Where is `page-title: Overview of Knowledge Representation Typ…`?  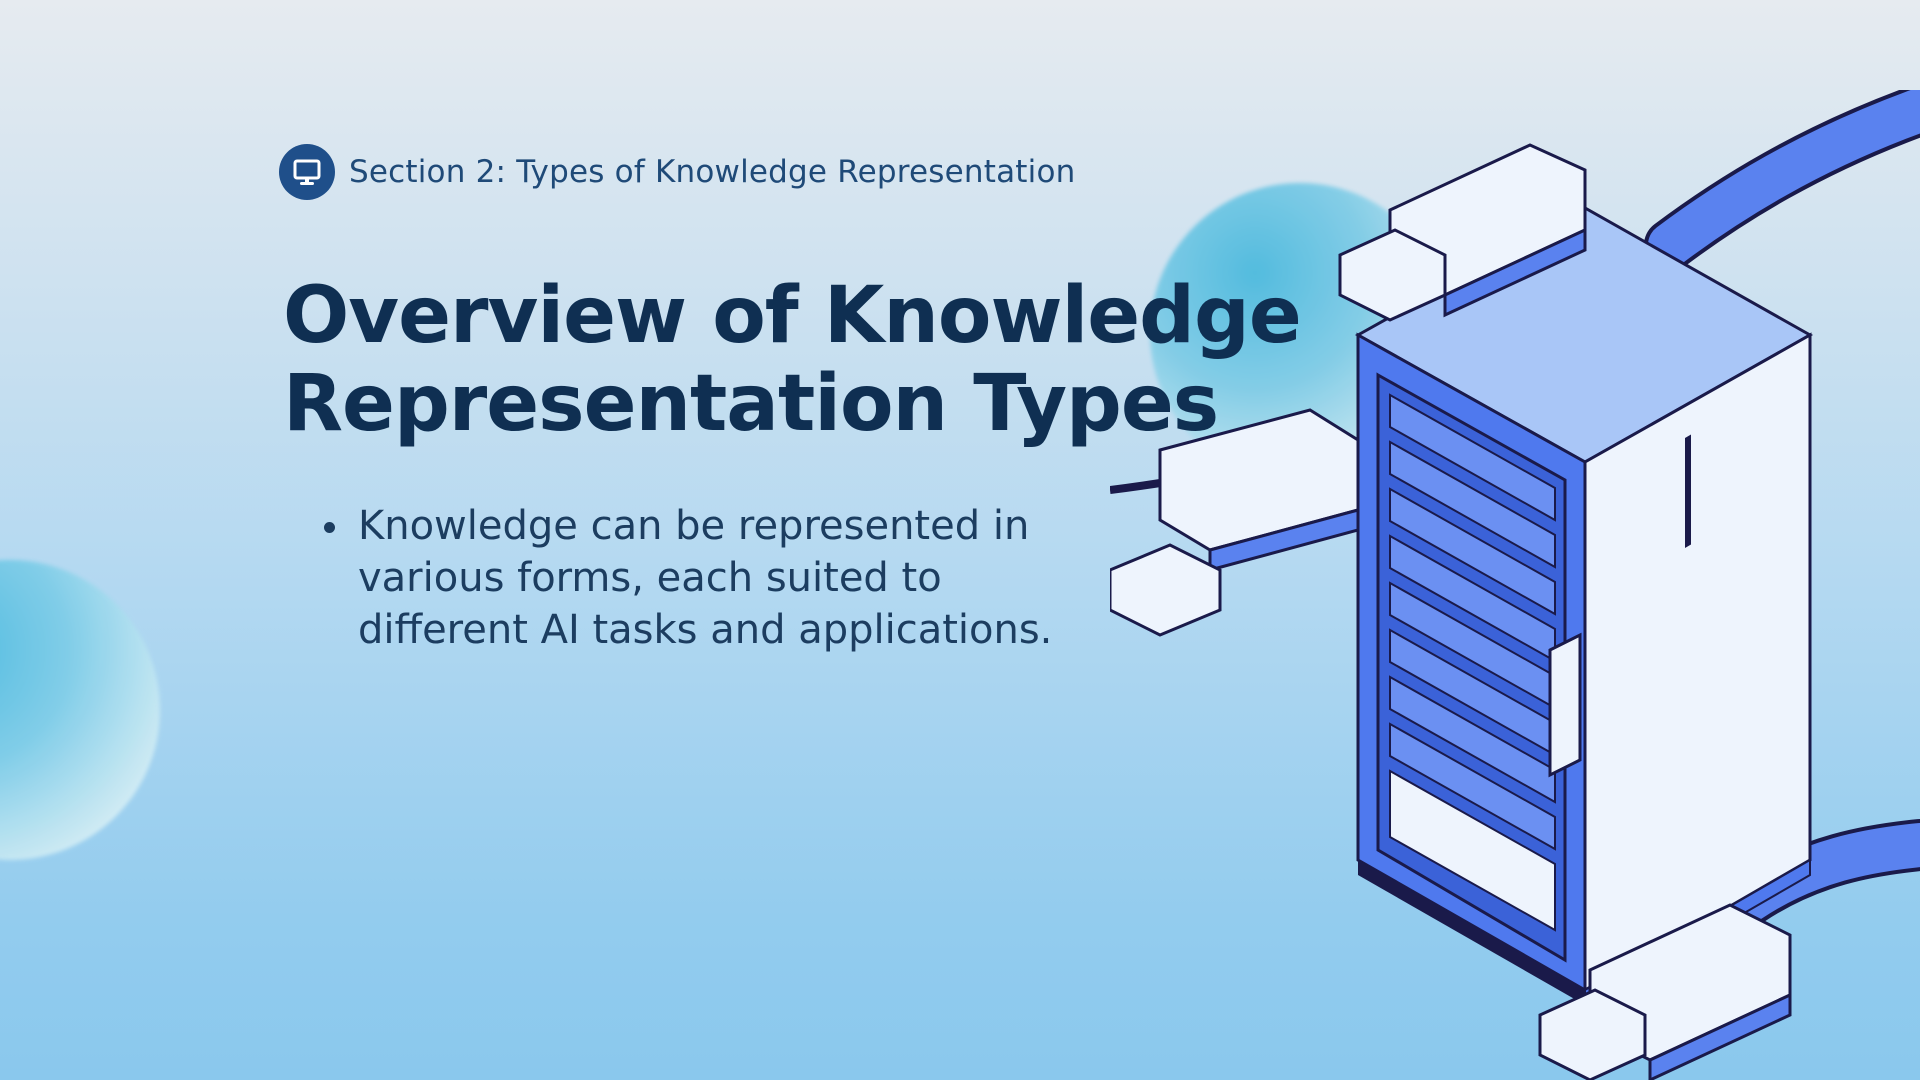
page-title: Overview of Knowledge Representation Typ… is located at coordinates (808, 360).